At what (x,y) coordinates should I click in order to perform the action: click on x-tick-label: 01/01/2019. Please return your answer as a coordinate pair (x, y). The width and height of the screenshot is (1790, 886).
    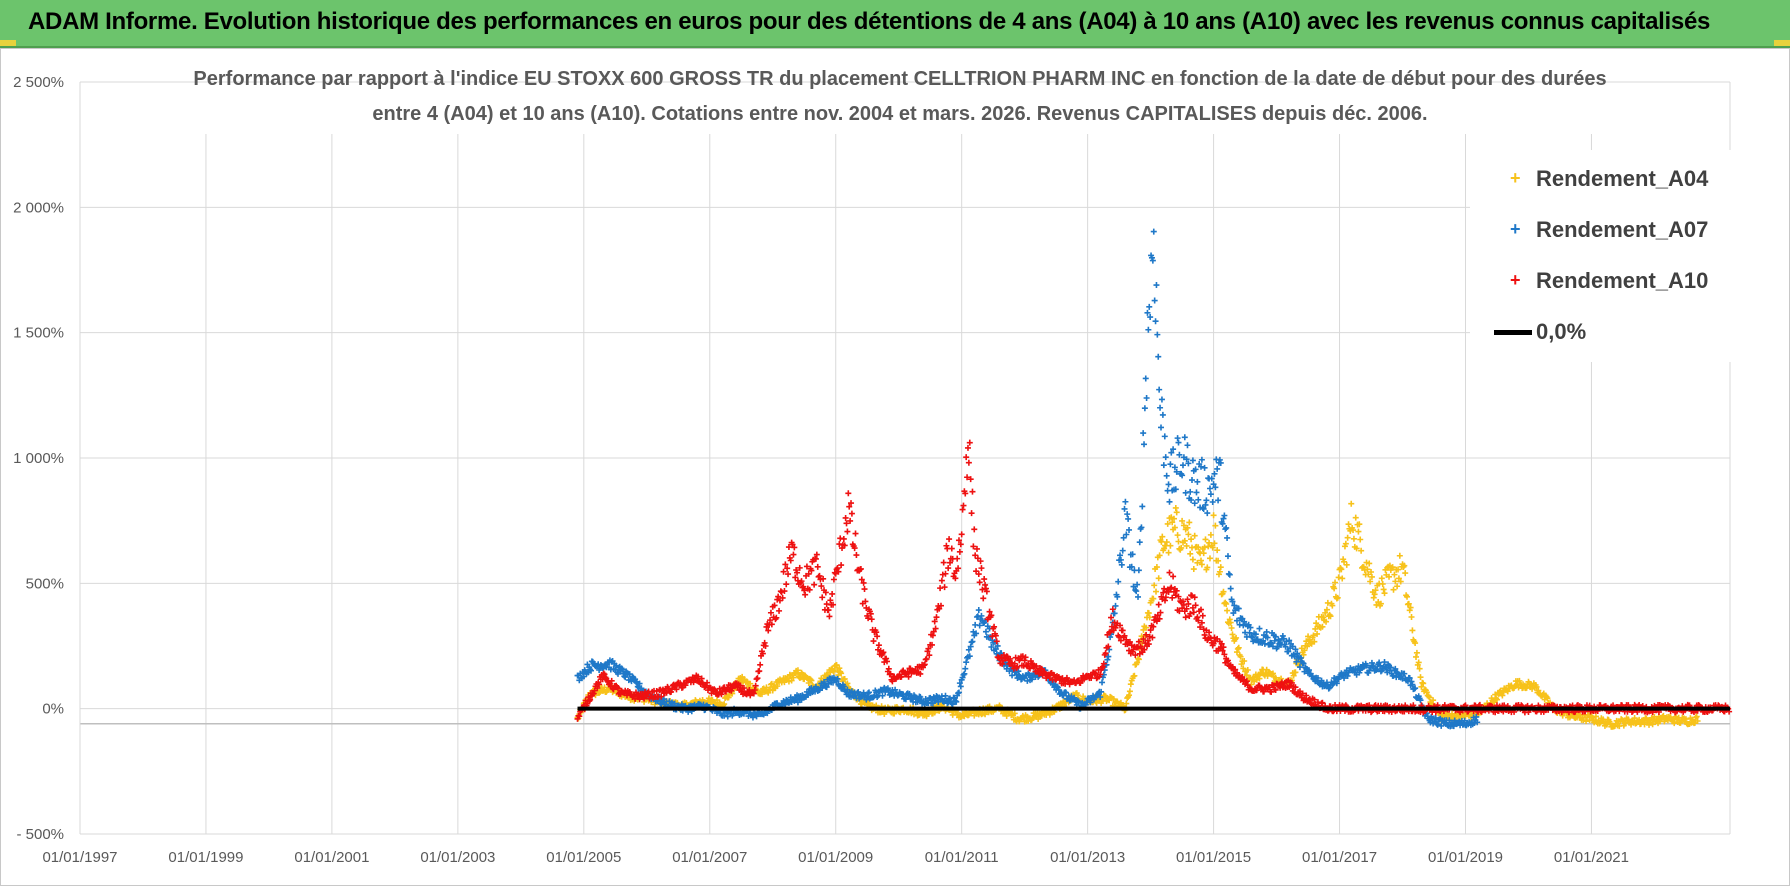
    Looking at the image, I should click on (1465, 857).